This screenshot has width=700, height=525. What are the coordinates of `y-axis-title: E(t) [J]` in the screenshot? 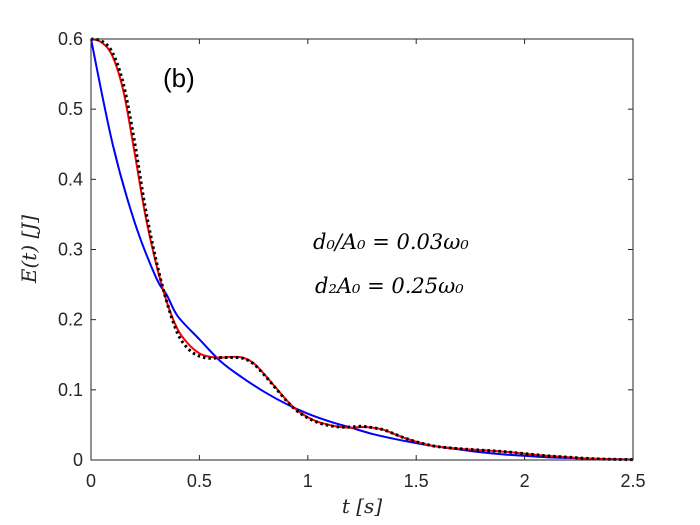 It's located at (29, 249).